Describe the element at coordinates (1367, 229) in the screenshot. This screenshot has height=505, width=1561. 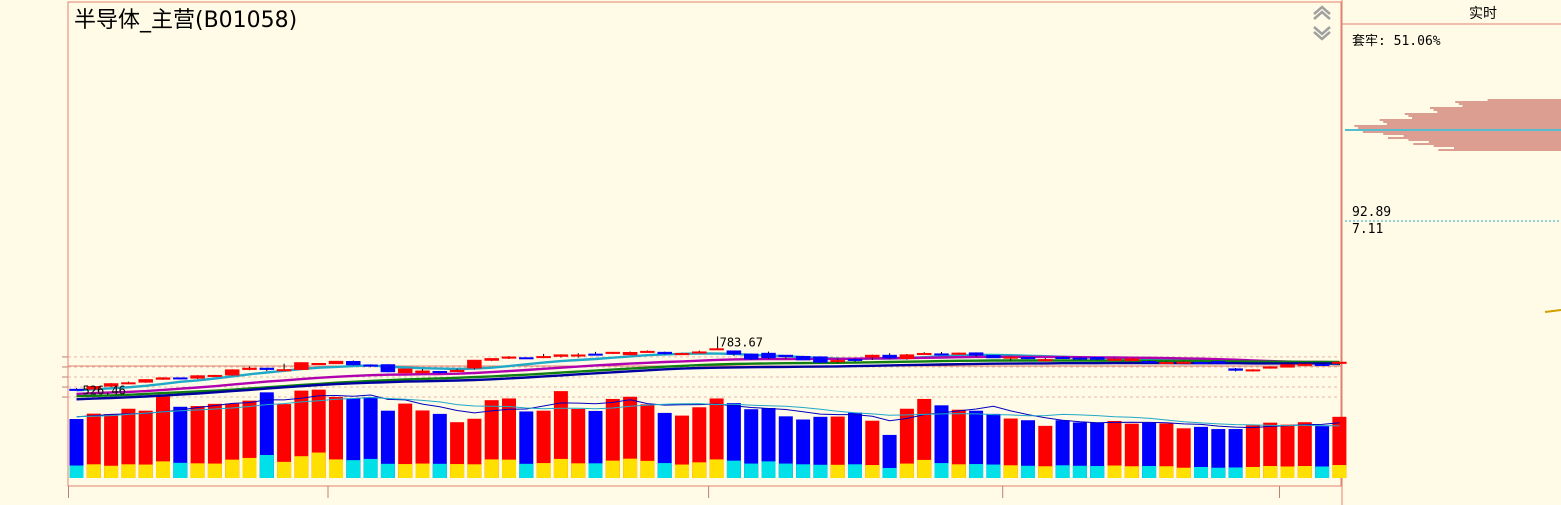
I see `loss-ratio-value: 7.11` at that location.